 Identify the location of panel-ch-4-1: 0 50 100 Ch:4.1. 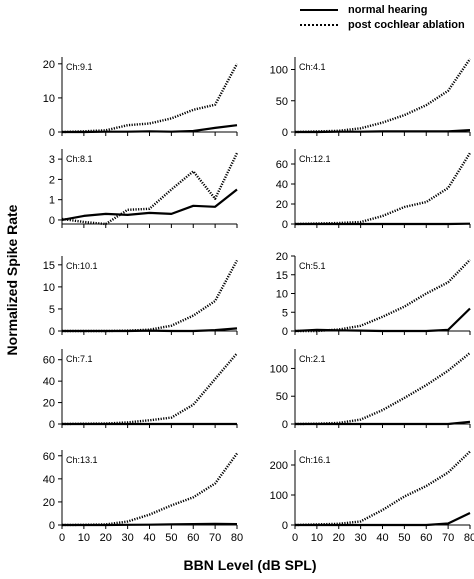
(370, 98).